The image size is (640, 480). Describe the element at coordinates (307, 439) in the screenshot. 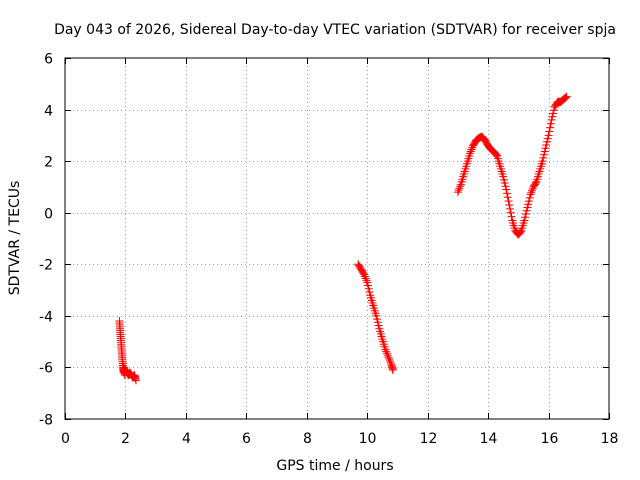

I see `x-tick-label: 8` at that location.